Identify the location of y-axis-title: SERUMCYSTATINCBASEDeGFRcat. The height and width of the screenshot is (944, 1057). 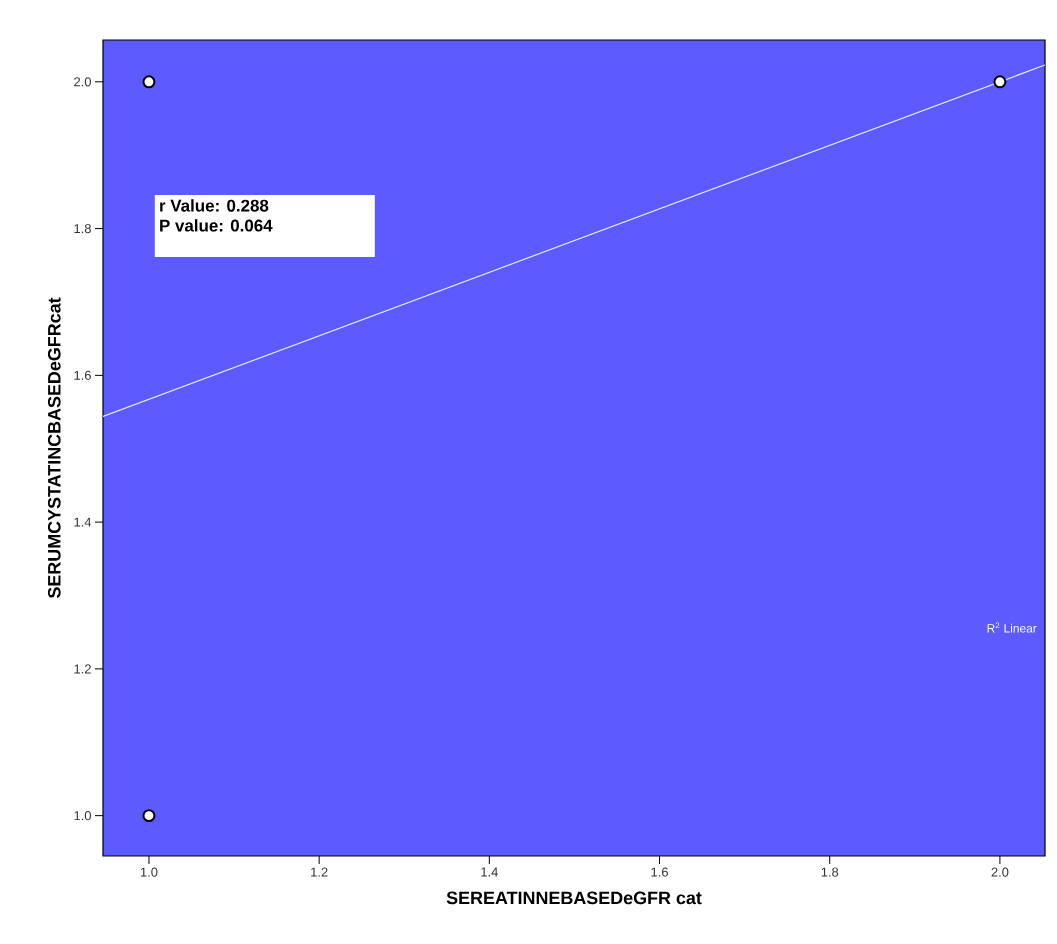
(54, 448).